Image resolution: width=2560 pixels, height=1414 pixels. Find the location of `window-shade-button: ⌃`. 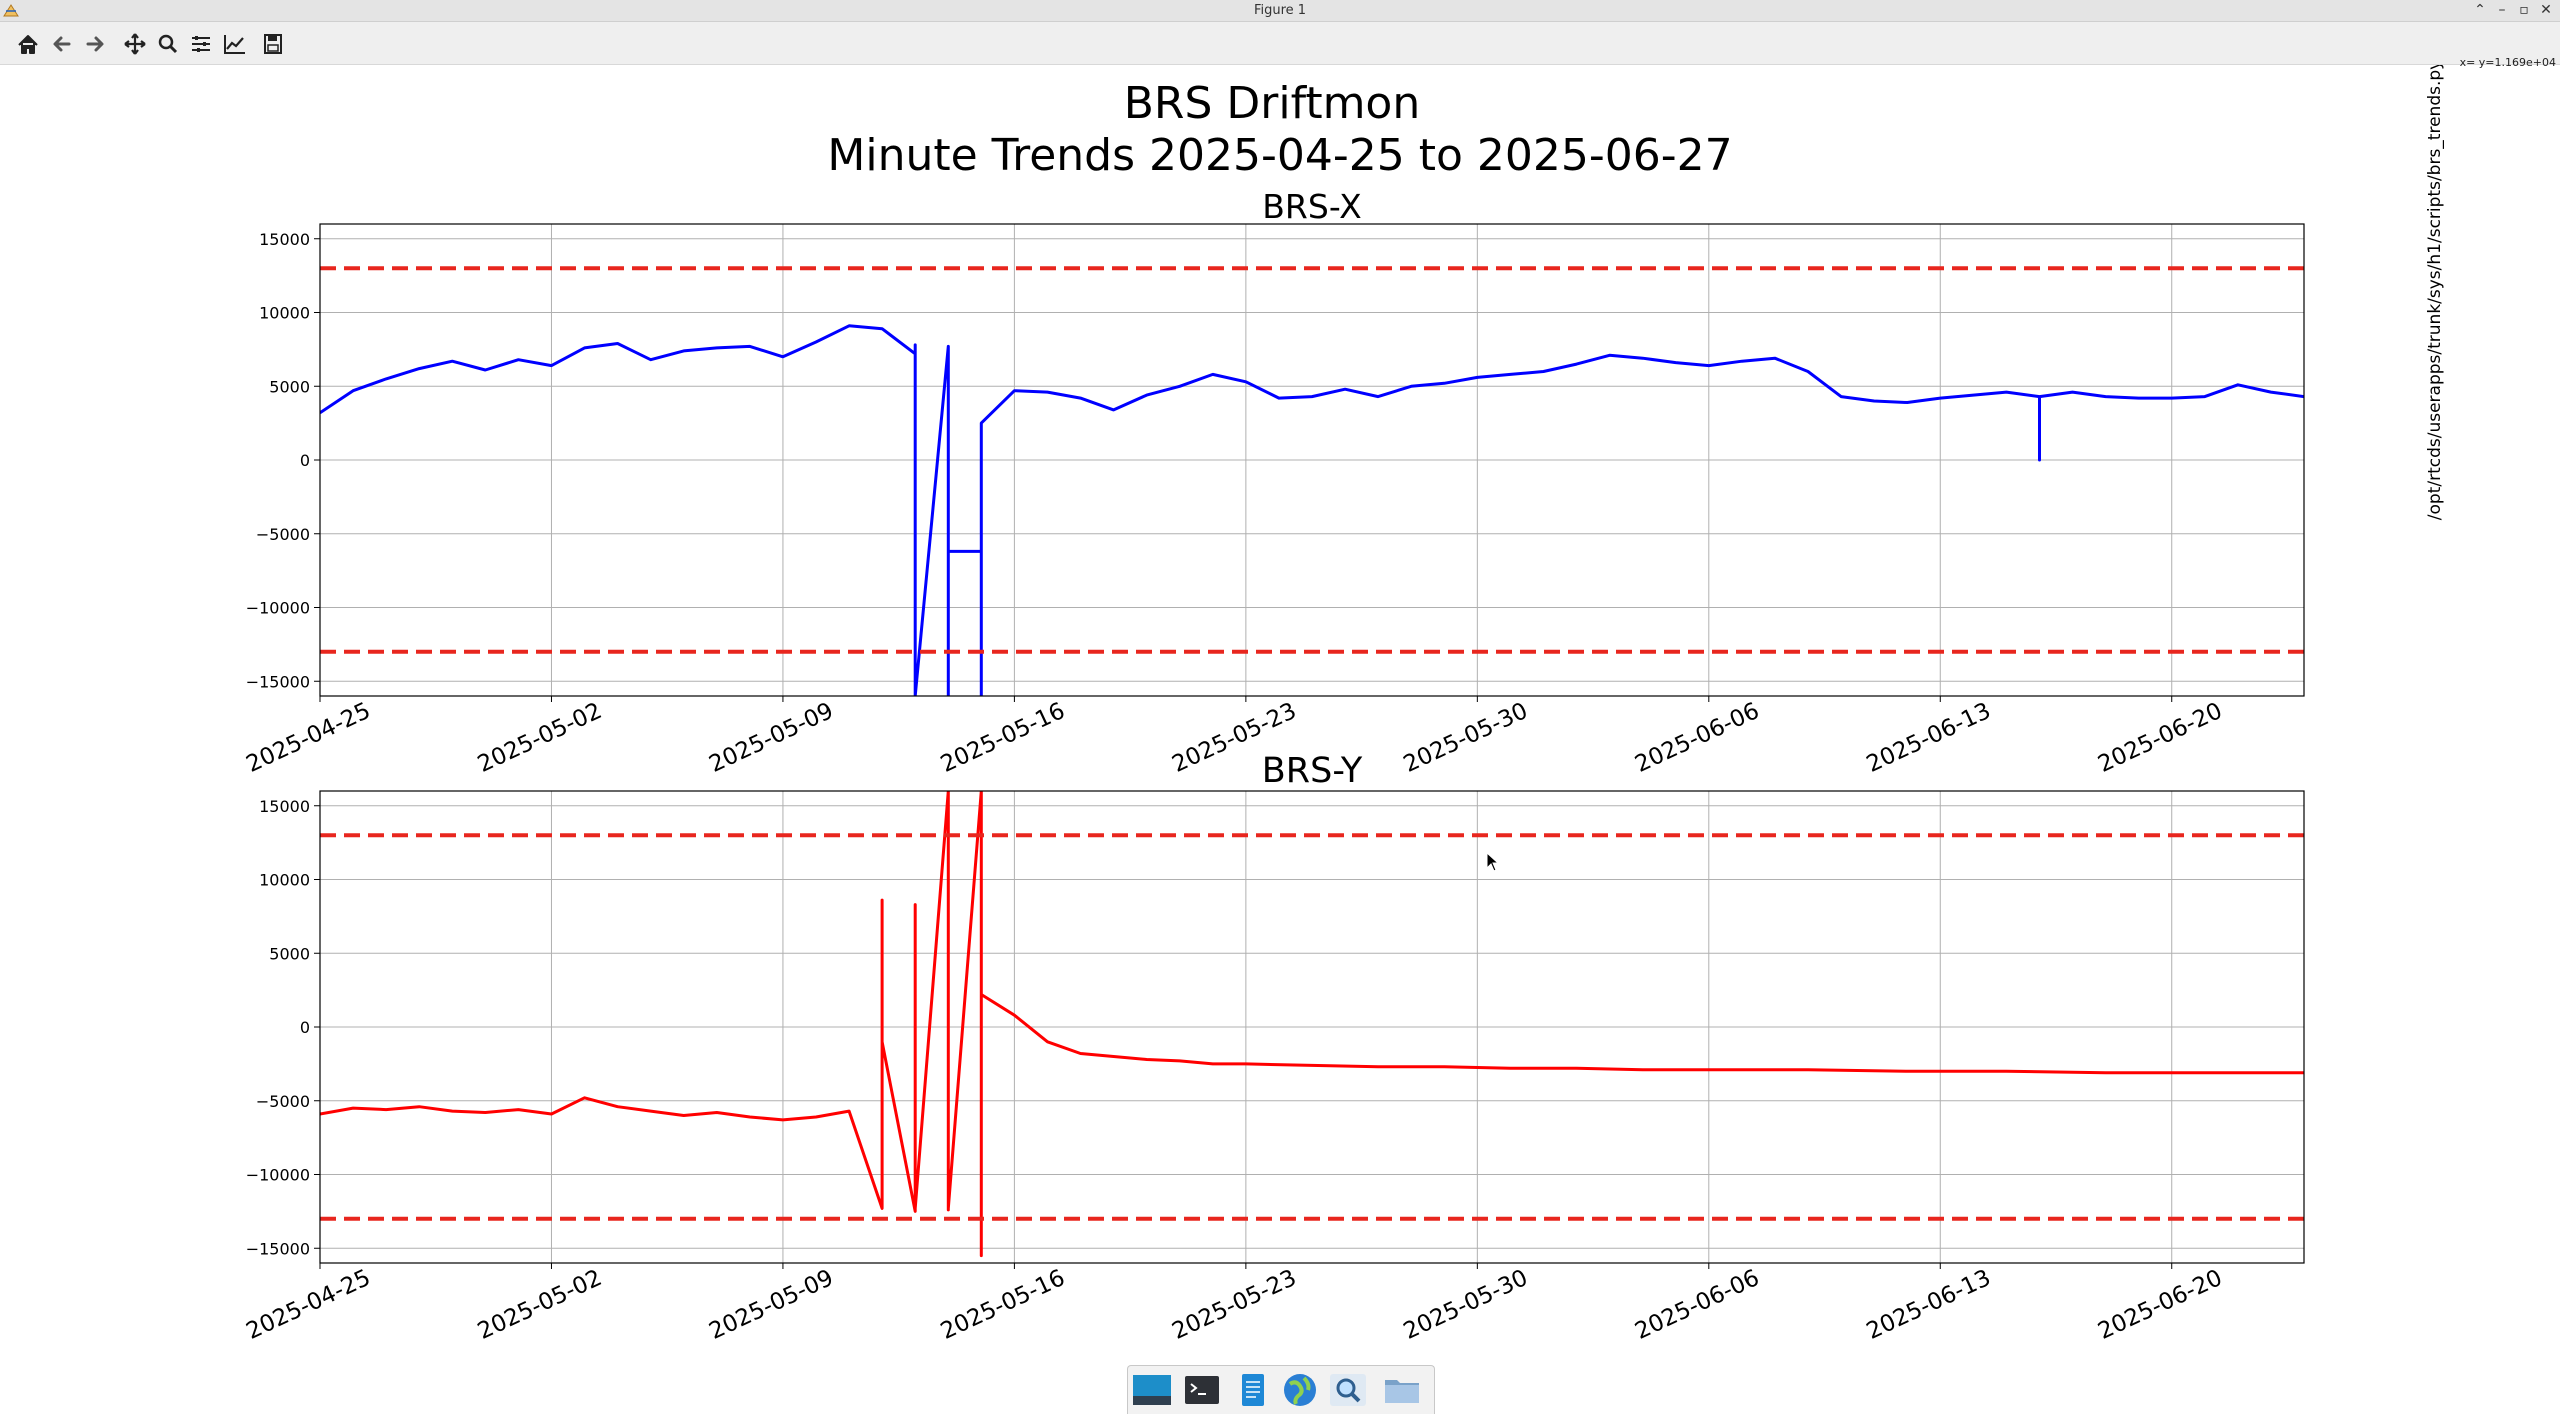

window-shade-button: ⌃ is located at coordinates (2480, 10).